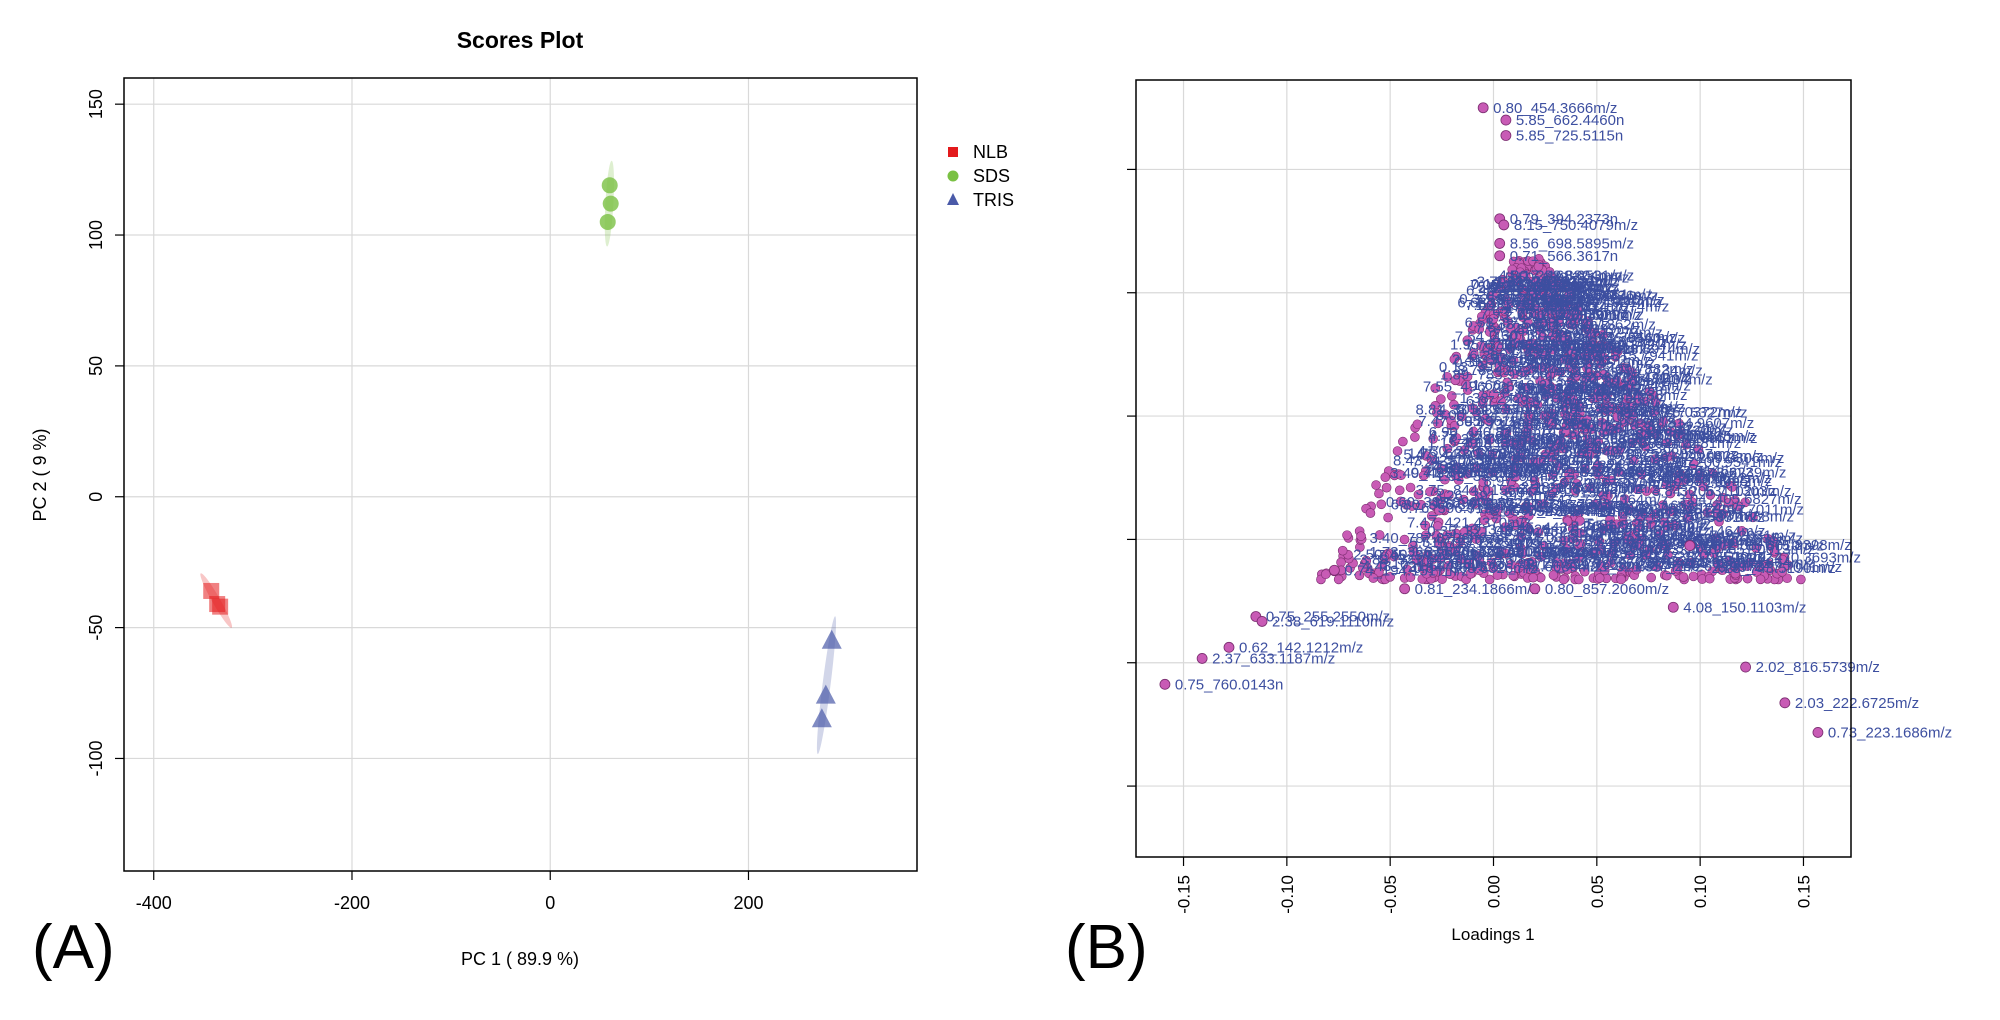 This screenshot has height=1020, width=2000. What do you see at coordinates (1558, 558) in the screenshot?
I see `overlapping-label: 1.01_552.8033m/z` at bounding box center [1558, 558].